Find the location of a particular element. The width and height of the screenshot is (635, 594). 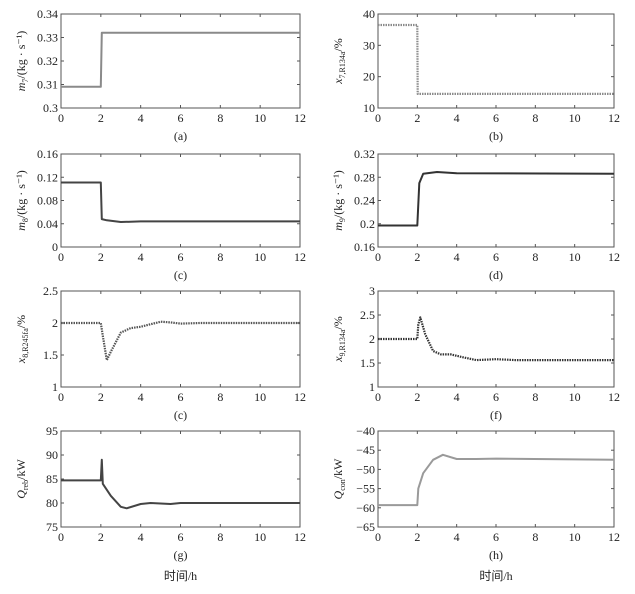

subplot-5: 0 2 4 6 8 10 12 1 1.5 2 2.5 3 x9,R134a/% (f) is located at coordinates (475, 353).